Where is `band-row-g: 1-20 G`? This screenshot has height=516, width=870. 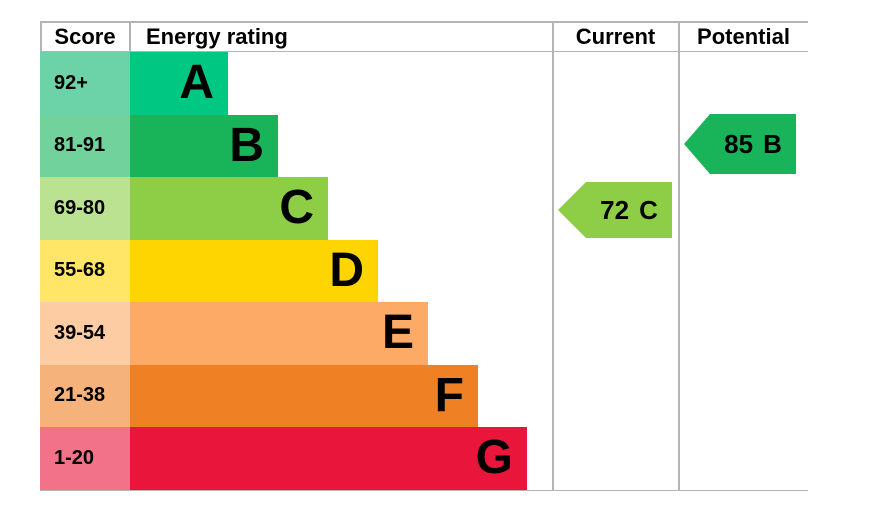
band-row-g: 1-20 G is located at coordinates (424, 458).